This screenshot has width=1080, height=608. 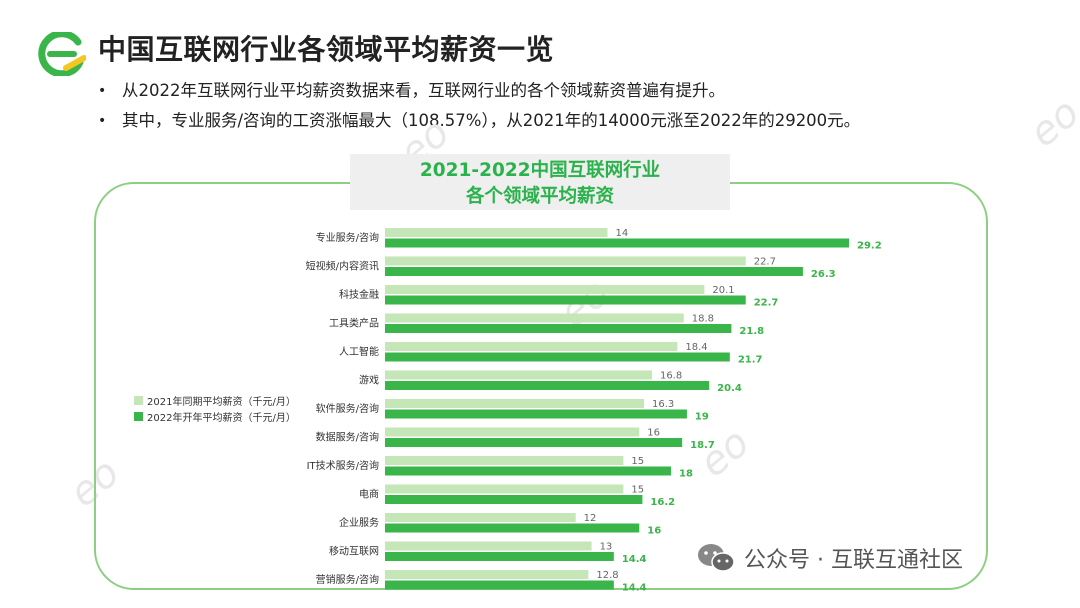 What do you see at coordinates (343, 465) in the screenshot?
I see `category-tick-label: IT技术服务/咨询` at bounding box center [343, 465].